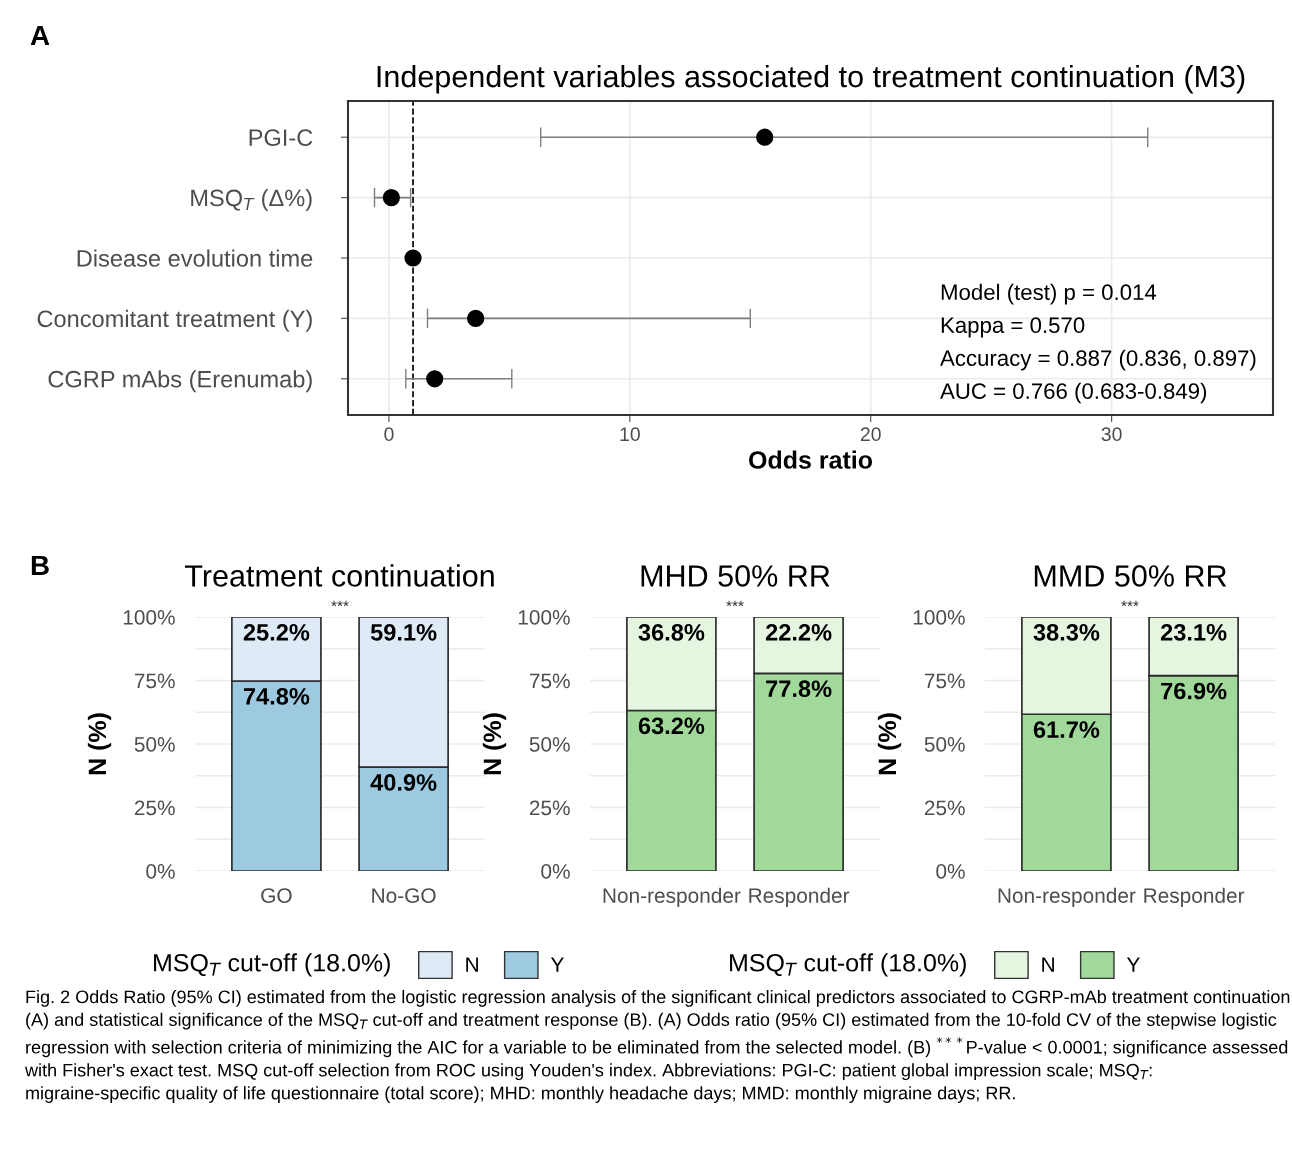 The height and width of the screenshot is (1153, 1292). What do you see at coordinates (276, 696) in the screenshot?
I see `data-label: 74.8%` at bounding box center [276, 696].